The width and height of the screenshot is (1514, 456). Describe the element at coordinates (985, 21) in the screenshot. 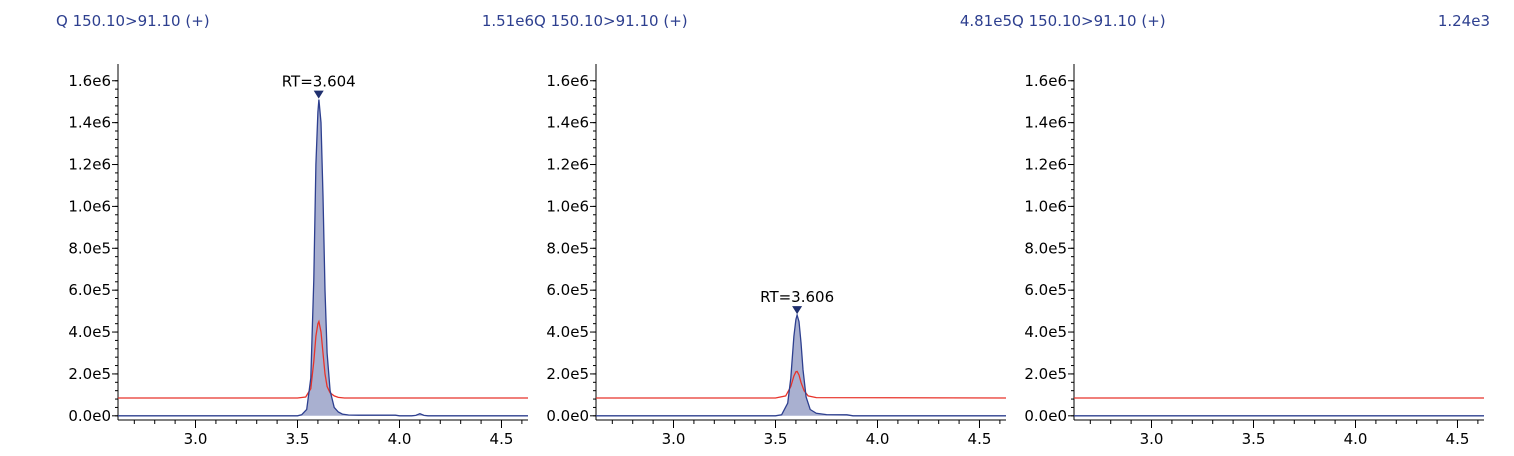

I see `panel-max-intensity: 4.81e5` at that location.